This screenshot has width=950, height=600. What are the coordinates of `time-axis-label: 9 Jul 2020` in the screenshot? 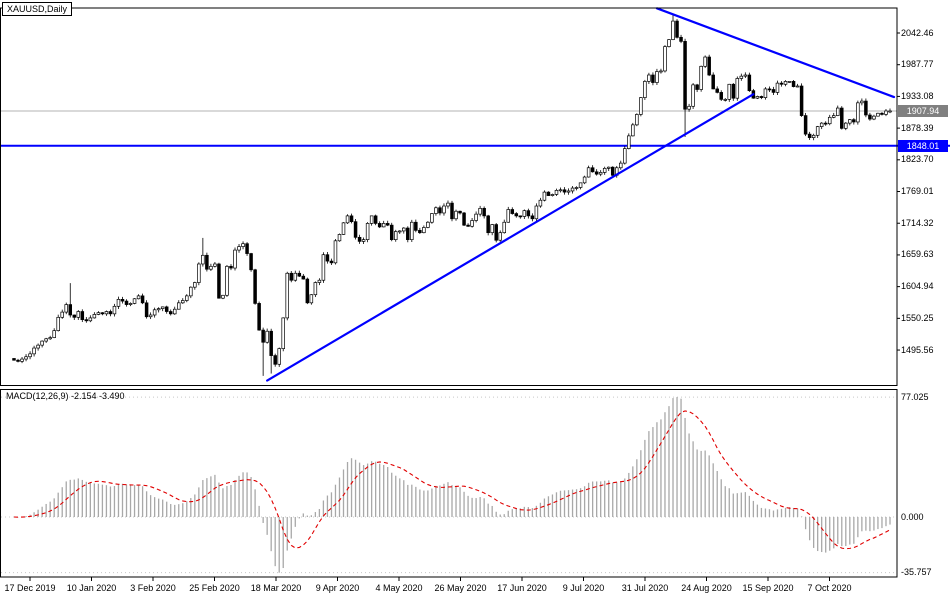 It's located at (583, 588).